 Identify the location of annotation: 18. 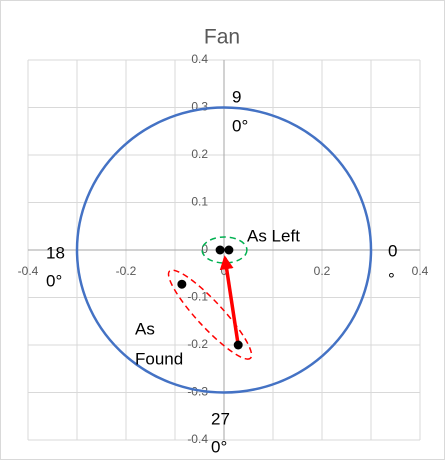
(55, 252).